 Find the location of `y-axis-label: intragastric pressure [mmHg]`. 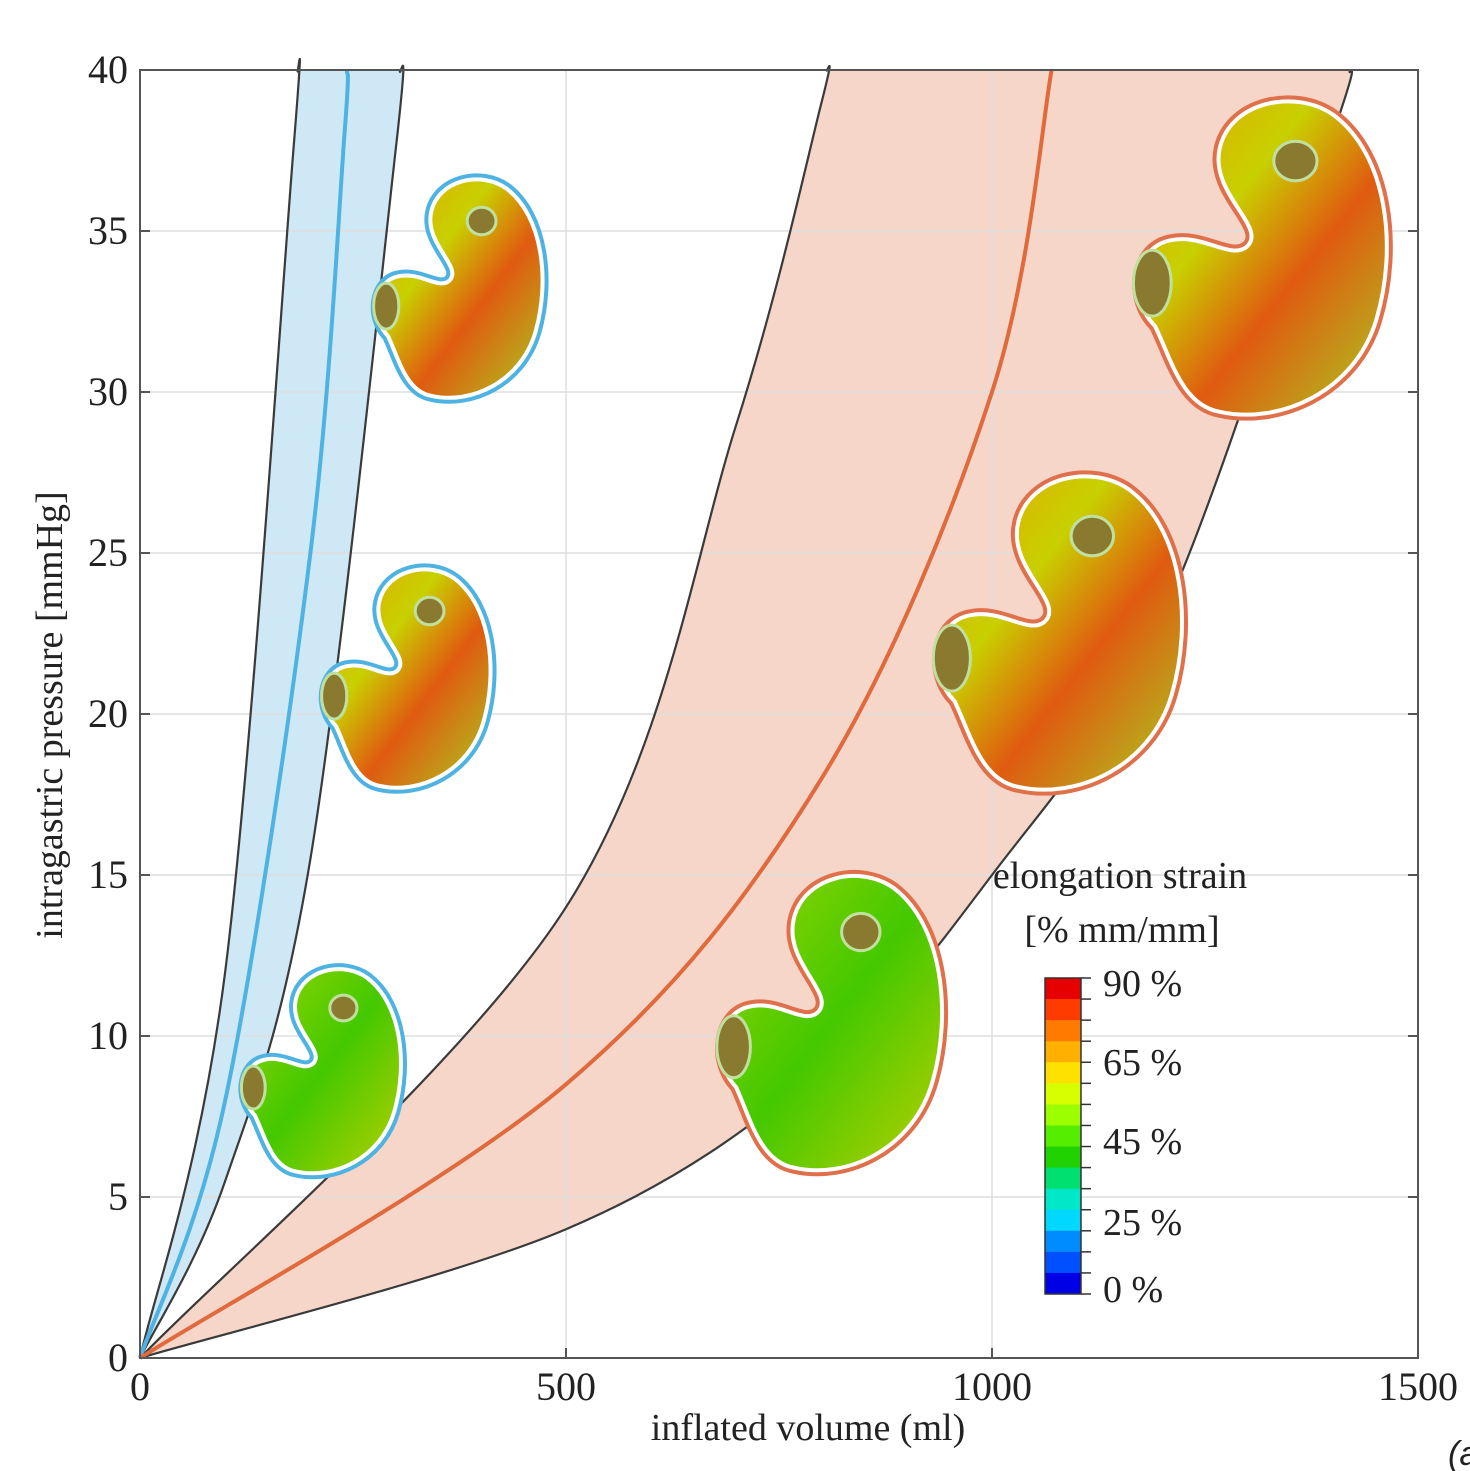

y-axis-label: intragastric pressure [mmHg] is located at coordinates (50, 714).